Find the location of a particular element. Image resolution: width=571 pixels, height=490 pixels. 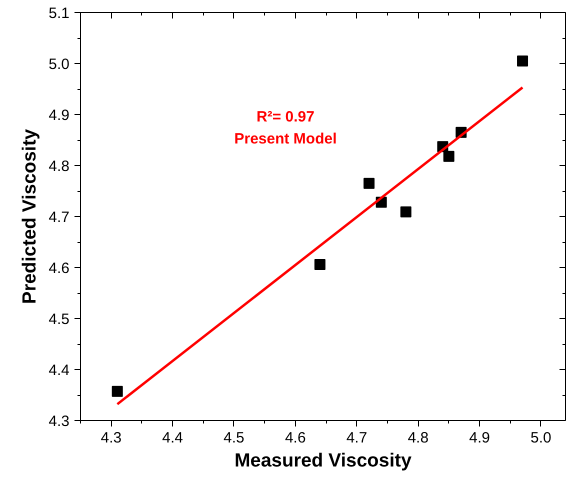

y-tick-label: 4.4 is located at coordinates (59, 370).